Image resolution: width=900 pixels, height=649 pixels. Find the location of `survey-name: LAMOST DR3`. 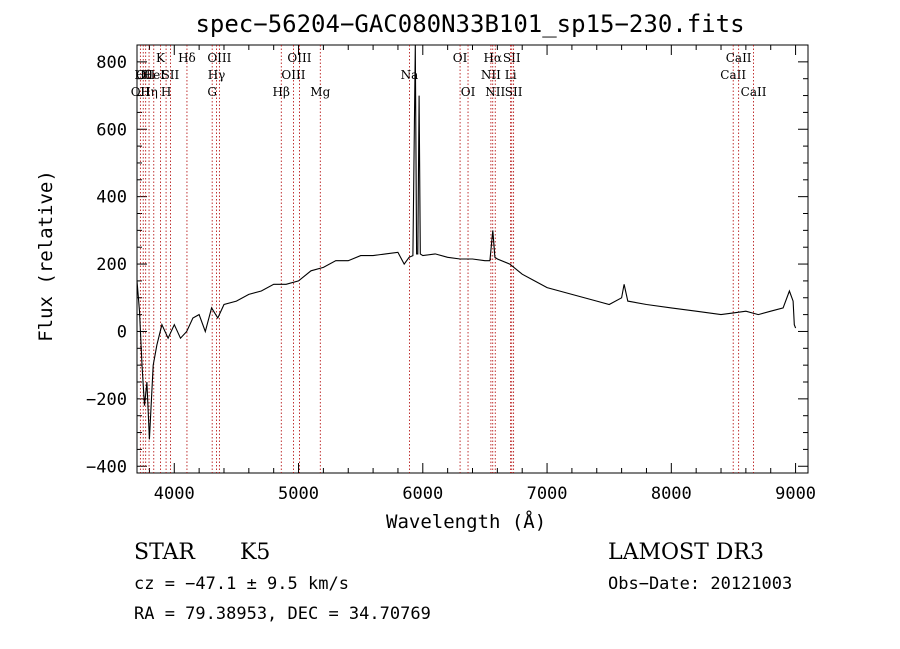

survey-name: LAMOST DR3 is located at coordinates (686, 552).